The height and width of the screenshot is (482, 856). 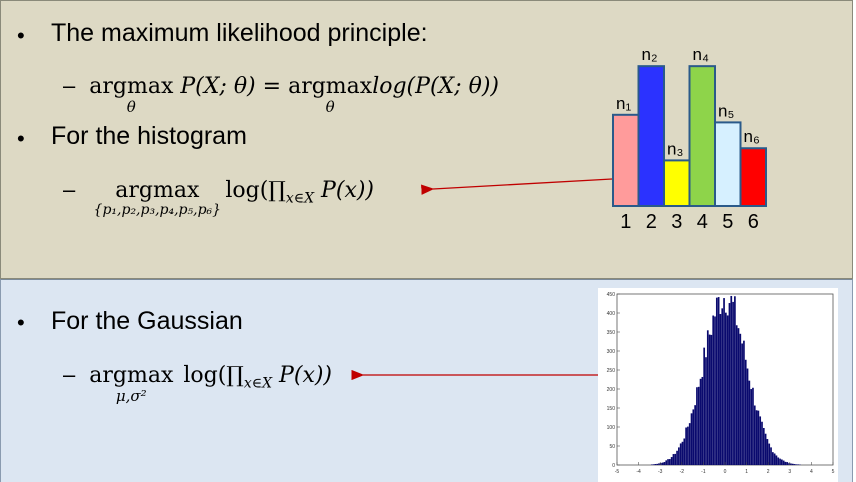 I want to click on histogram-bin-label: 3, so click(x=676, y=222).